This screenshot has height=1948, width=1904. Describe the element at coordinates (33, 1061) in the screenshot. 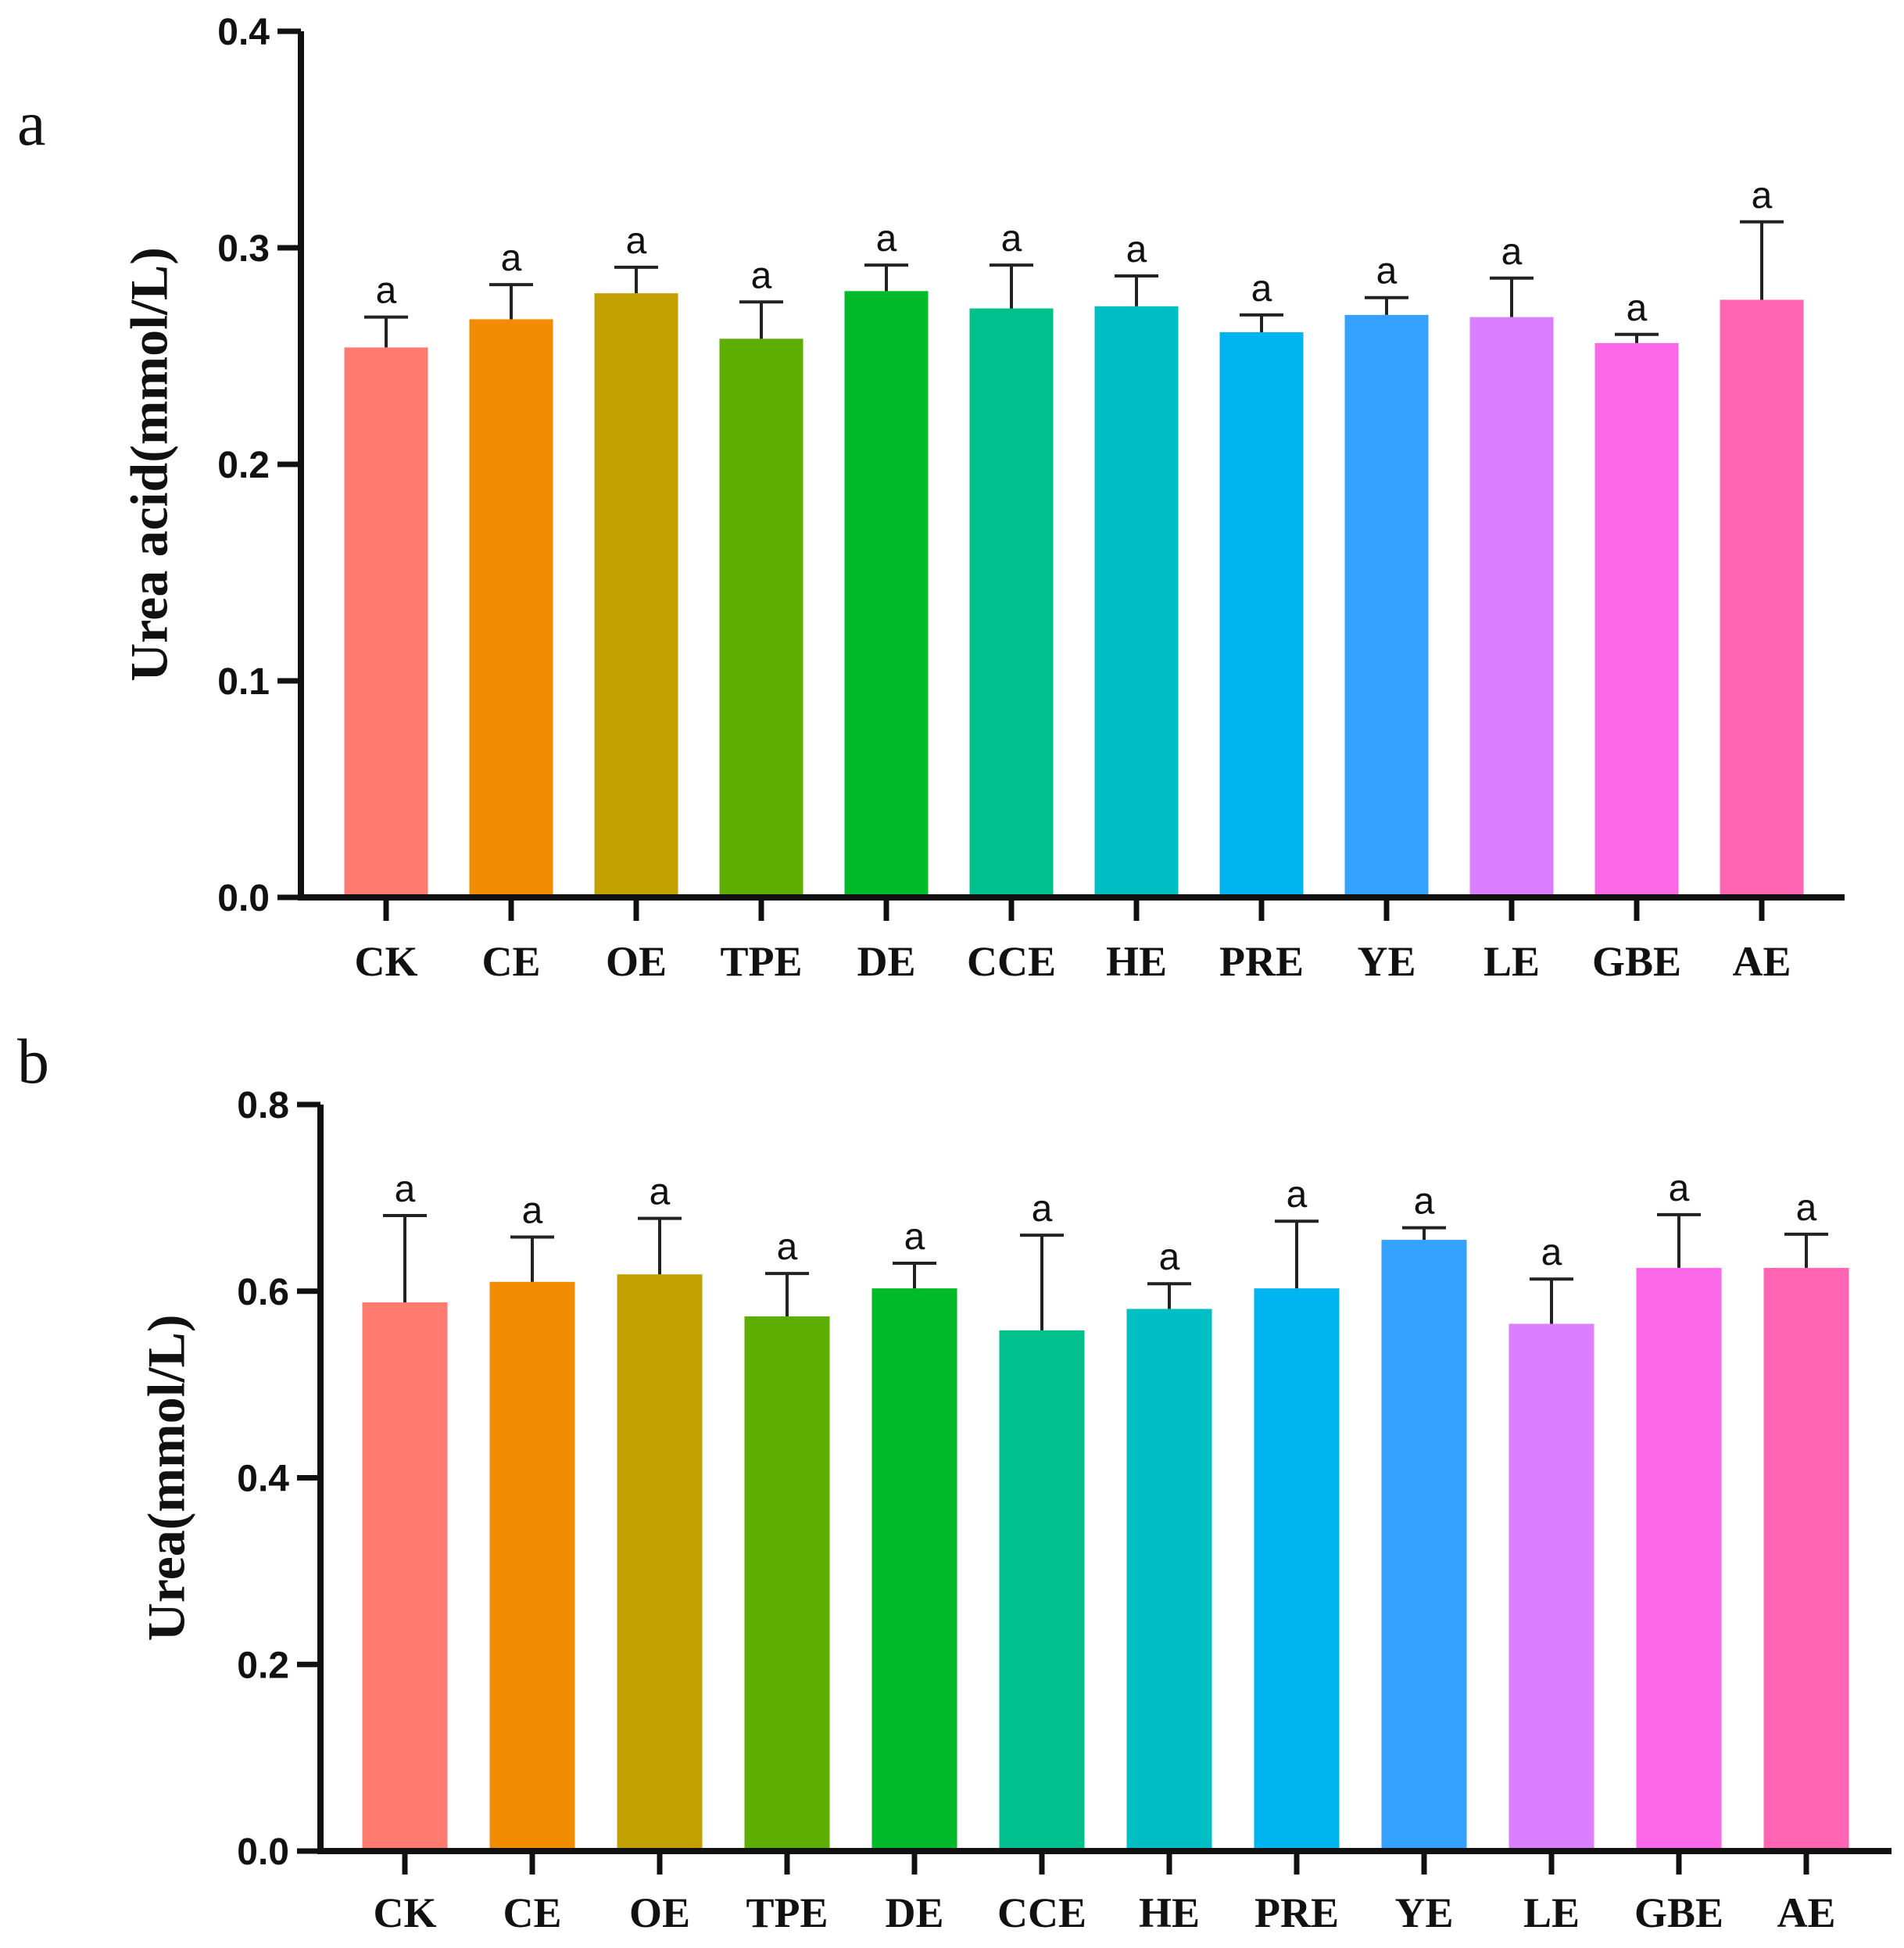

I see `panel-label-b: b` at that location.